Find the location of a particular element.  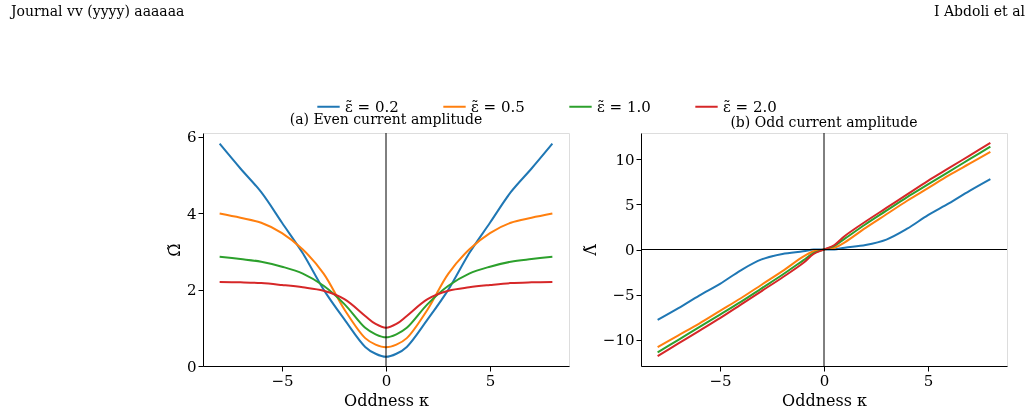

y-axis-title: Λ̃ is located at coordinates (590, 250).